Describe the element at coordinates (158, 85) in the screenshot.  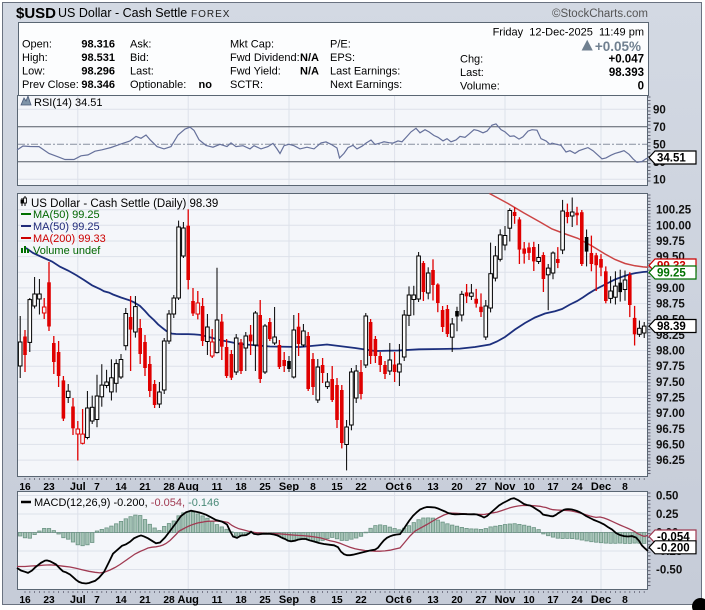
I see `svg-text: Optionable:` at that location.